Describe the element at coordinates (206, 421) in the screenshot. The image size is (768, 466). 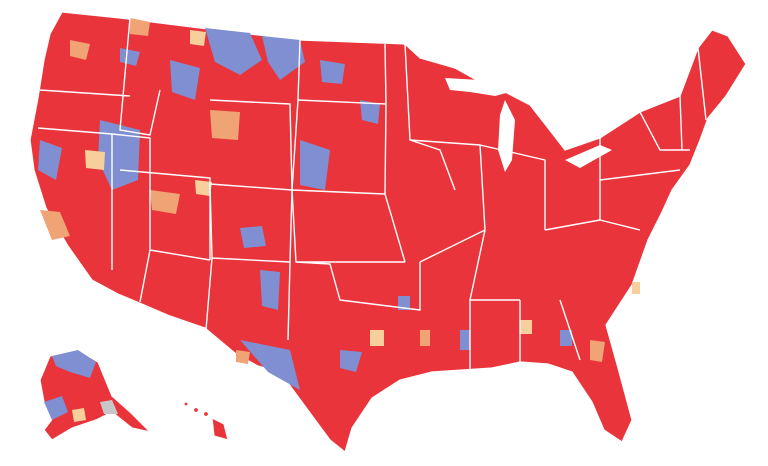
I see `hawaii` at that location.